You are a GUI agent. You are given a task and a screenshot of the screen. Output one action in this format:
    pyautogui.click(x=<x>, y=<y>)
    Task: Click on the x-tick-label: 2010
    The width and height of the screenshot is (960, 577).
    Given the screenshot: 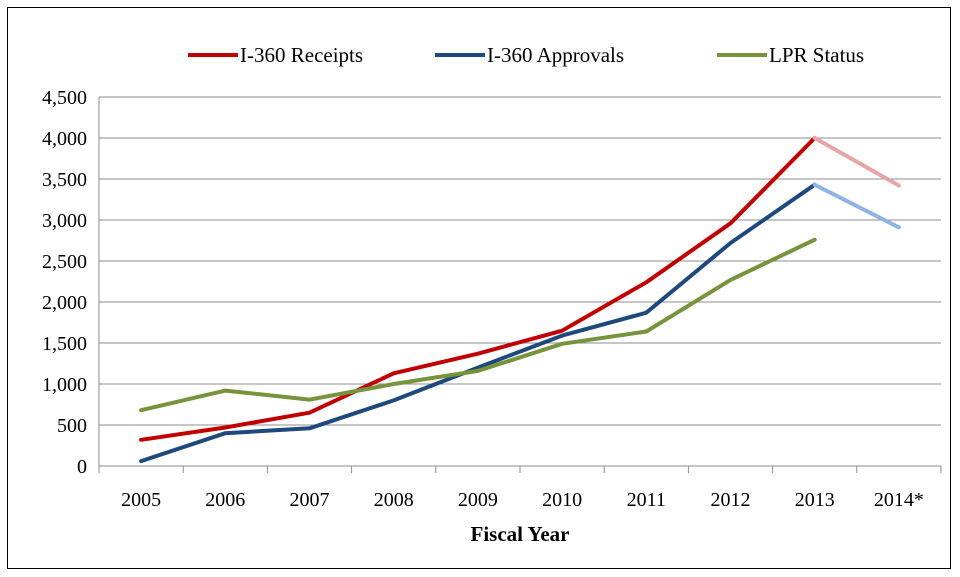 What is the action you would take?
    pyautogui.click(x=562, y=500)
    